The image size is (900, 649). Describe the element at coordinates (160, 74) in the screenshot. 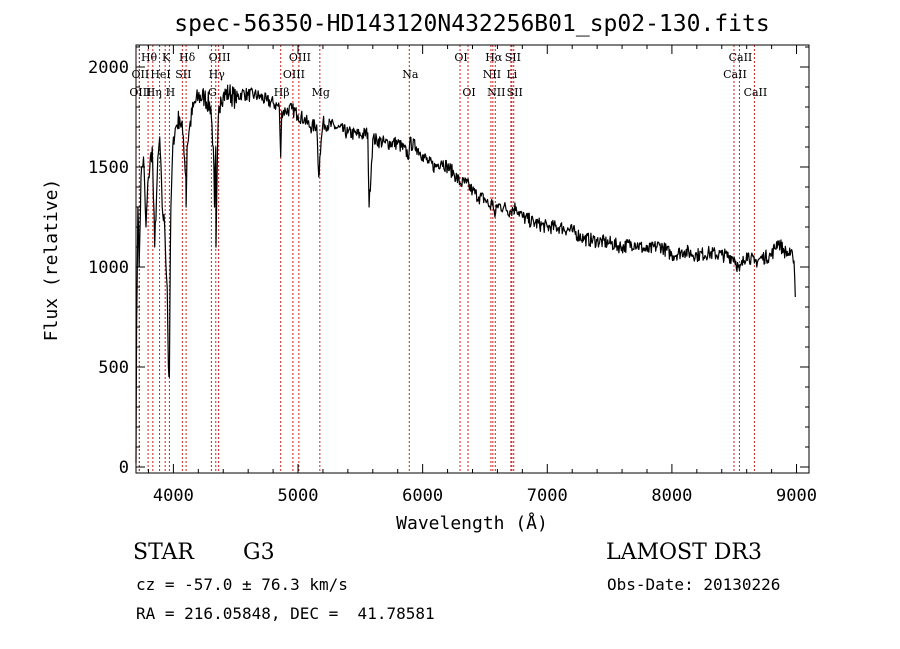

I see `spectral-line-label: HeI` at that location.